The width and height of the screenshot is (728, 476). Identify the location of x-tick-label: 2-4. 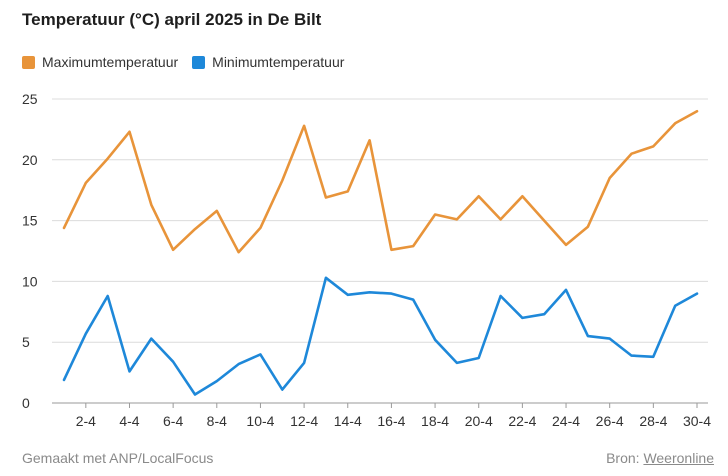
(86, 421).